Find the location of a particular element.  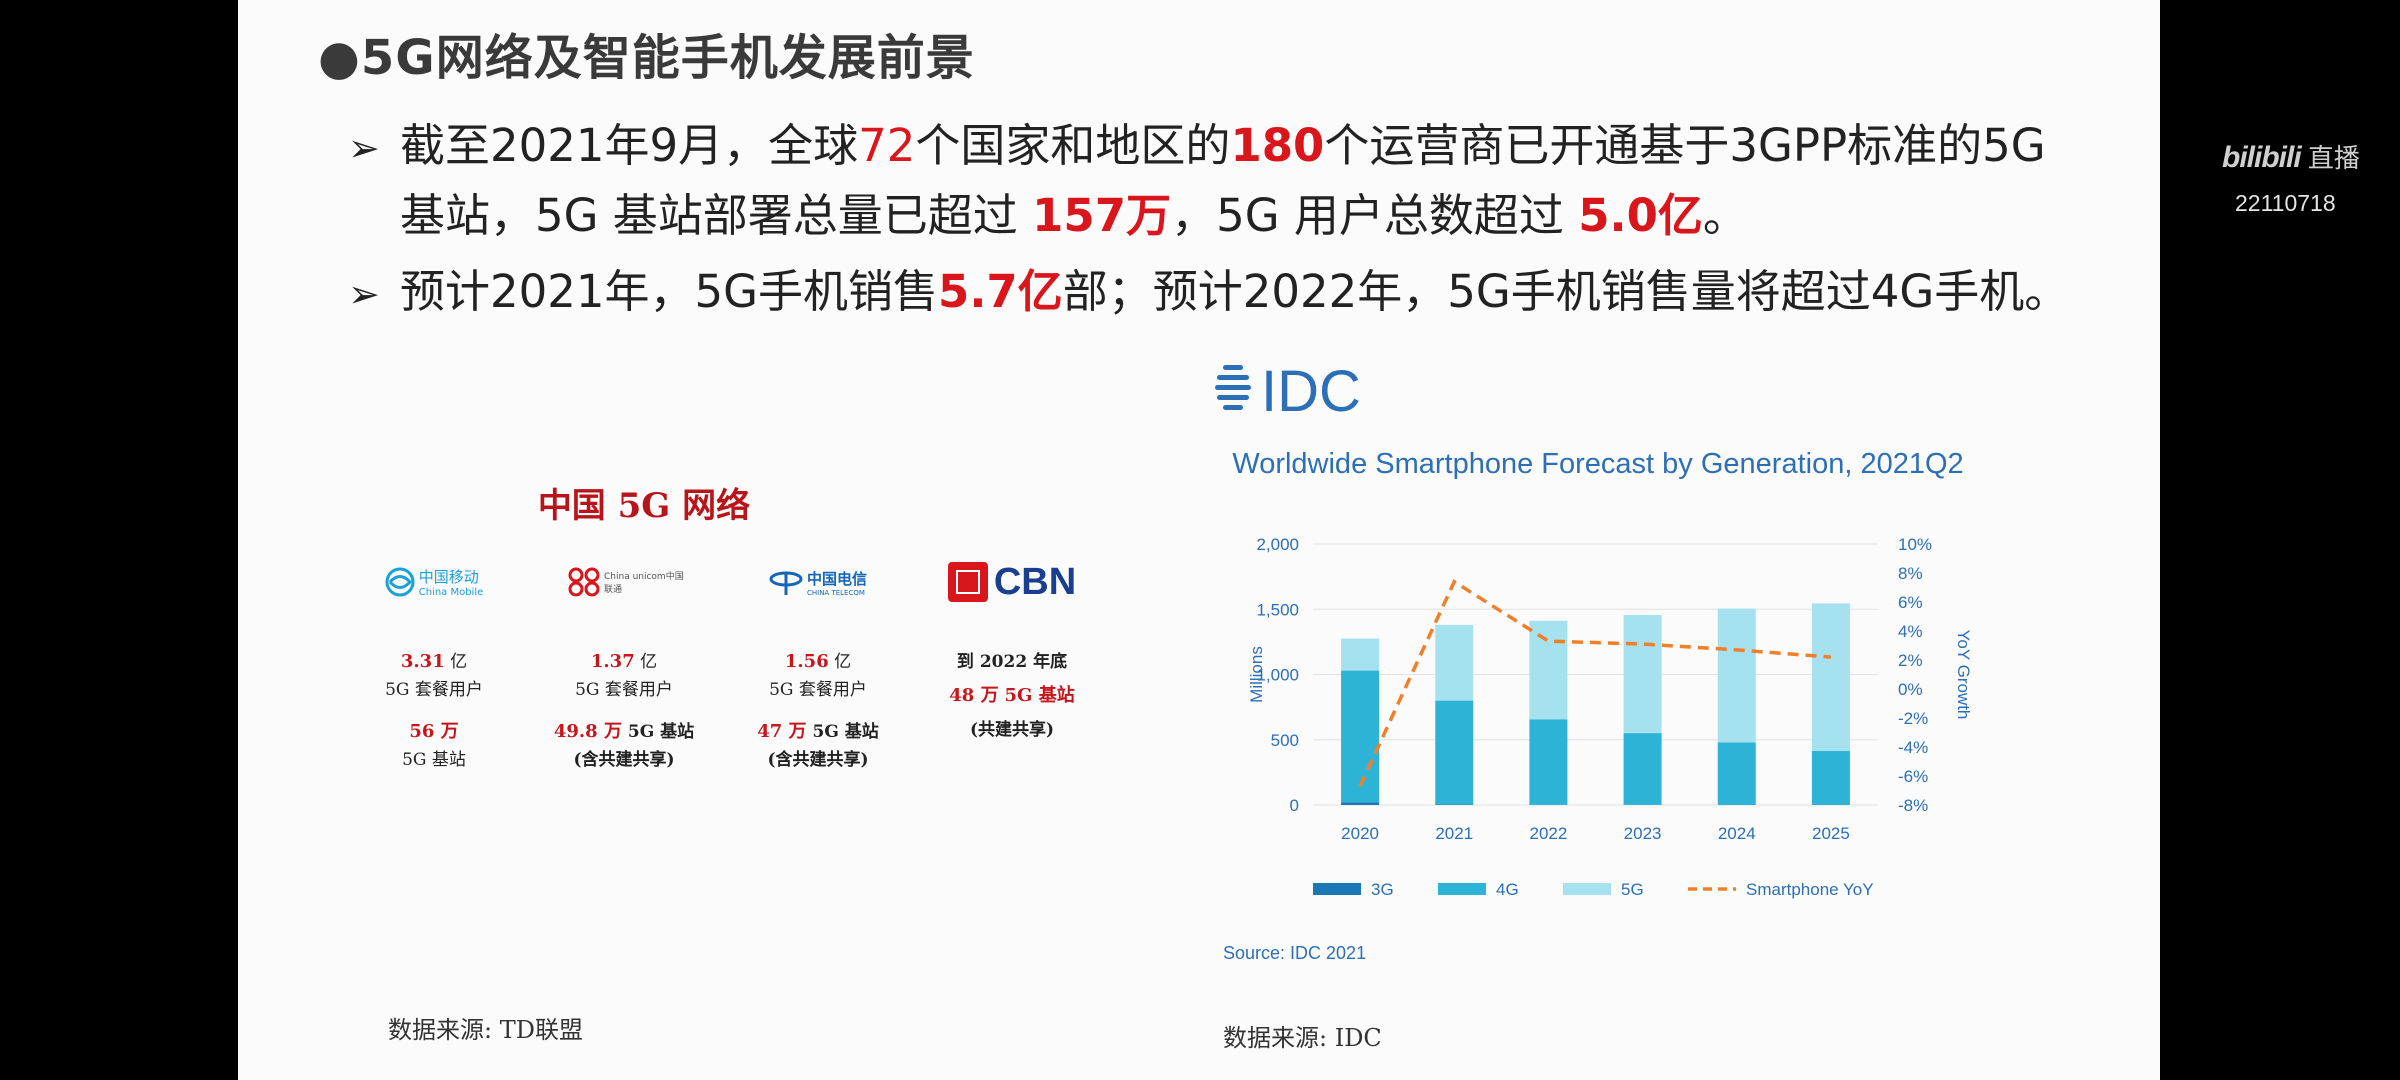

y-axis-label: Millions is located at coordinates (1256, 674).